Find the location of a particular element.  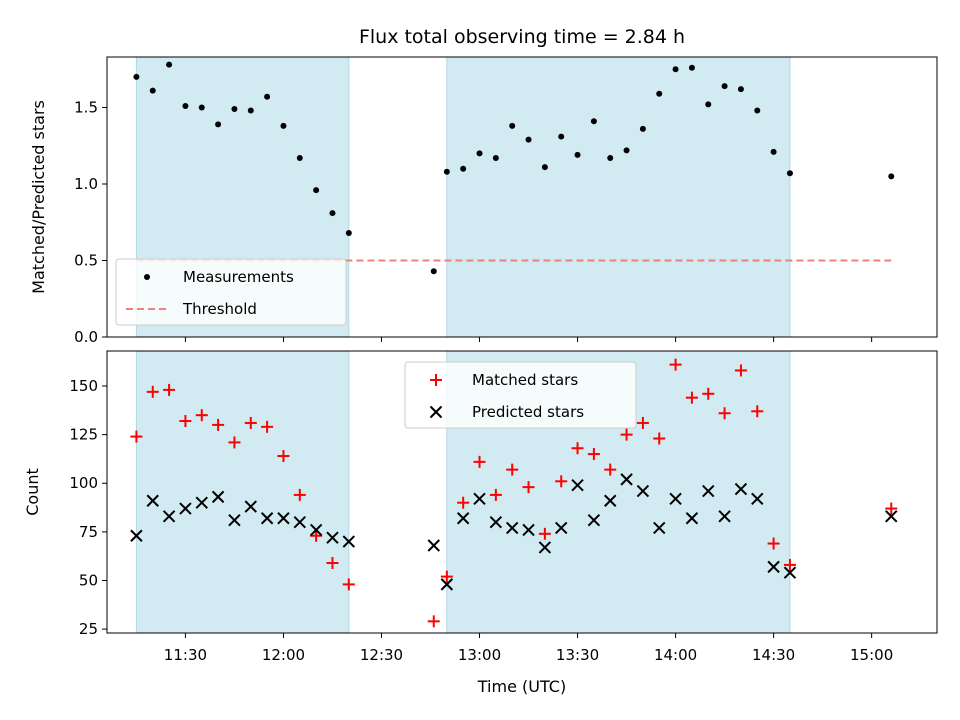

x-tick-label: 13:30 is located at coordinates (577, 655).